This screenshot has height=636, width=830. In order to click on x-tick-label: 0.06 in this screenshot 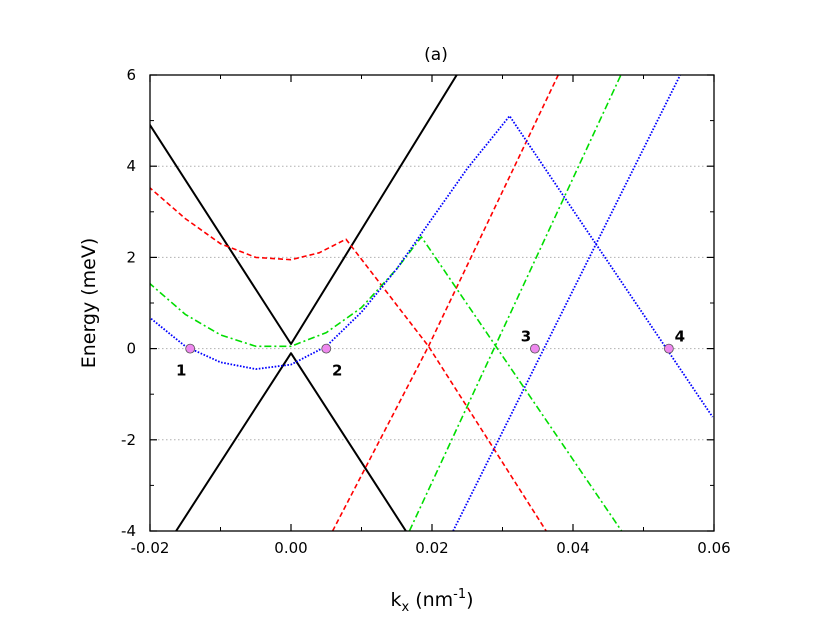, I will do `click(713, 548)`.